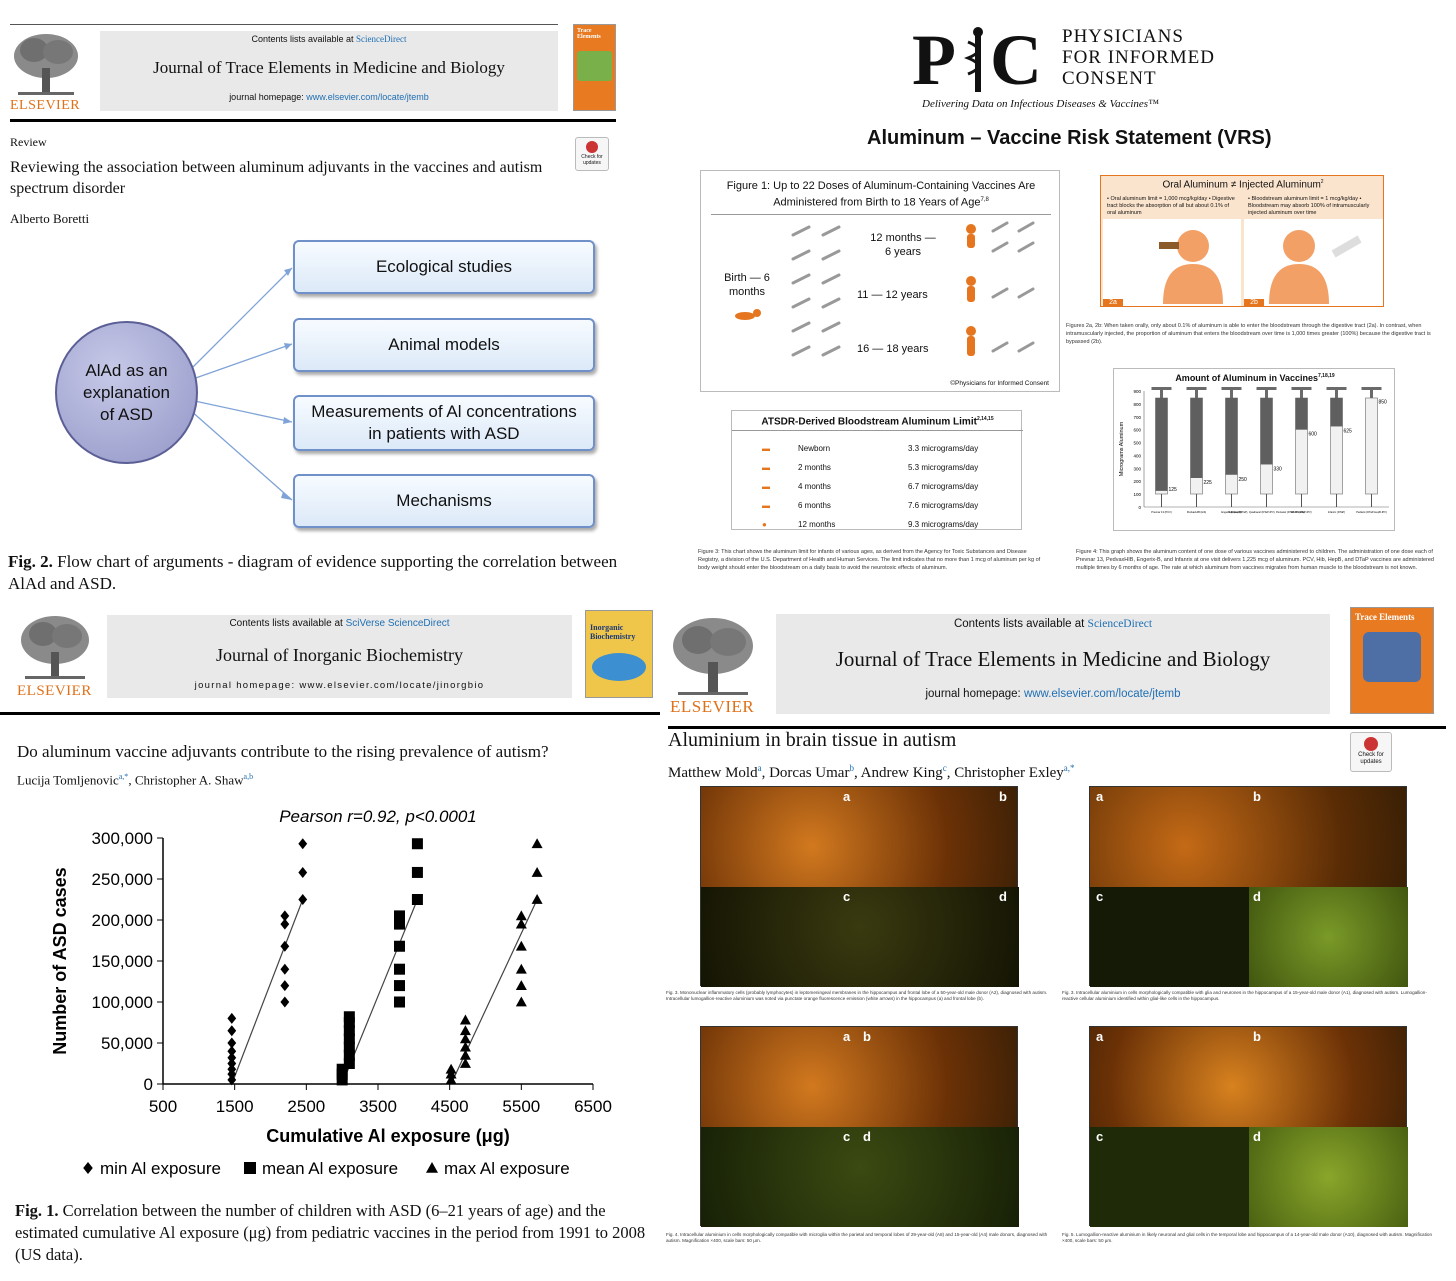 This screenshot has height=1281, width=1456. Describe the element at coordinates (1191, 267) in the screenshot. I see `child-eating-icon` at that location.